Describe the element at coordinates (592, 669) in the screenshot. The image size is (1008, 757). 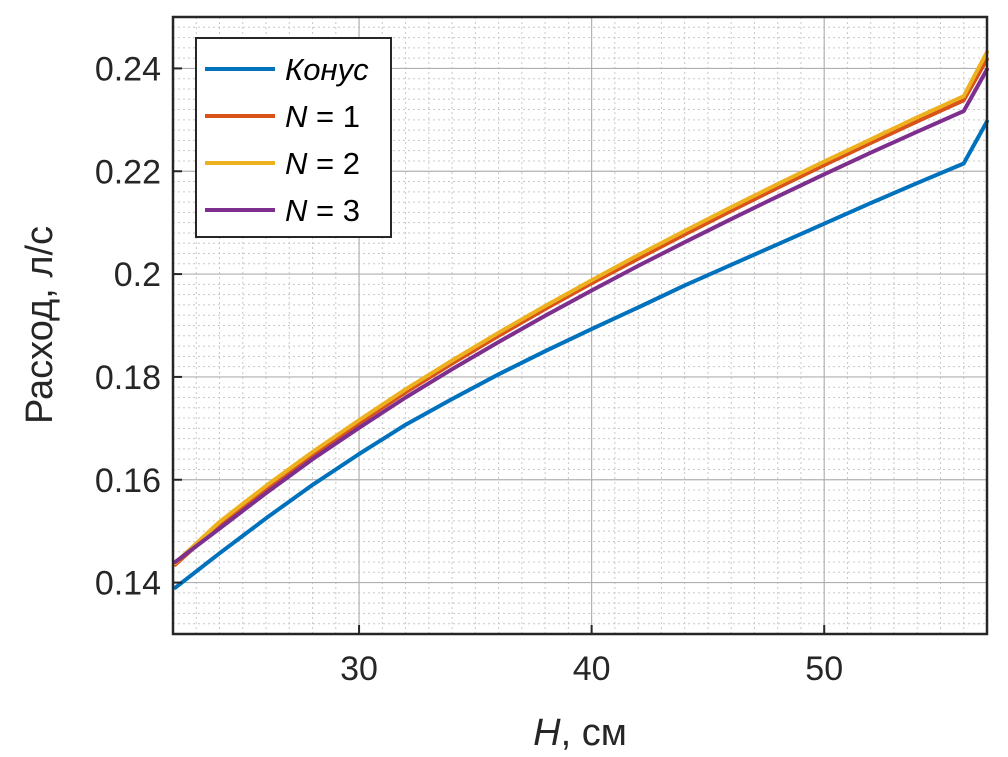
I see `x-tick-label: 40` at that location.